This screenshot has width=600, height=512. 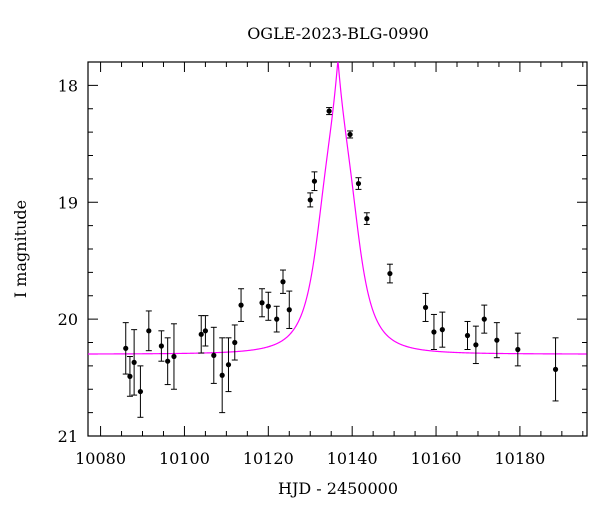 I want to click on y-tick-label: 18, so click(x=68, y=85).